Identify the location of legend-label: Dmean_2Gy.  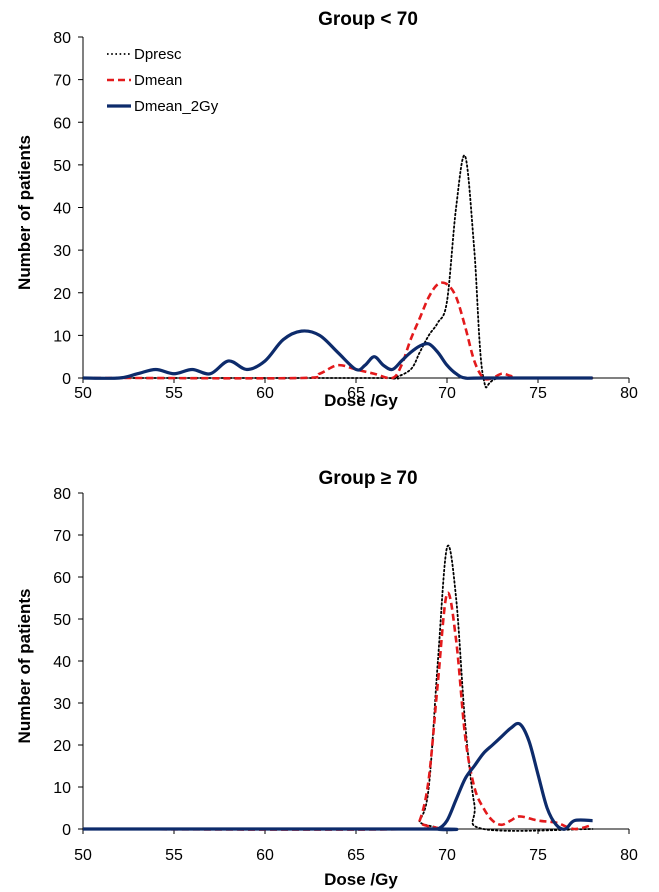
(176, 106).